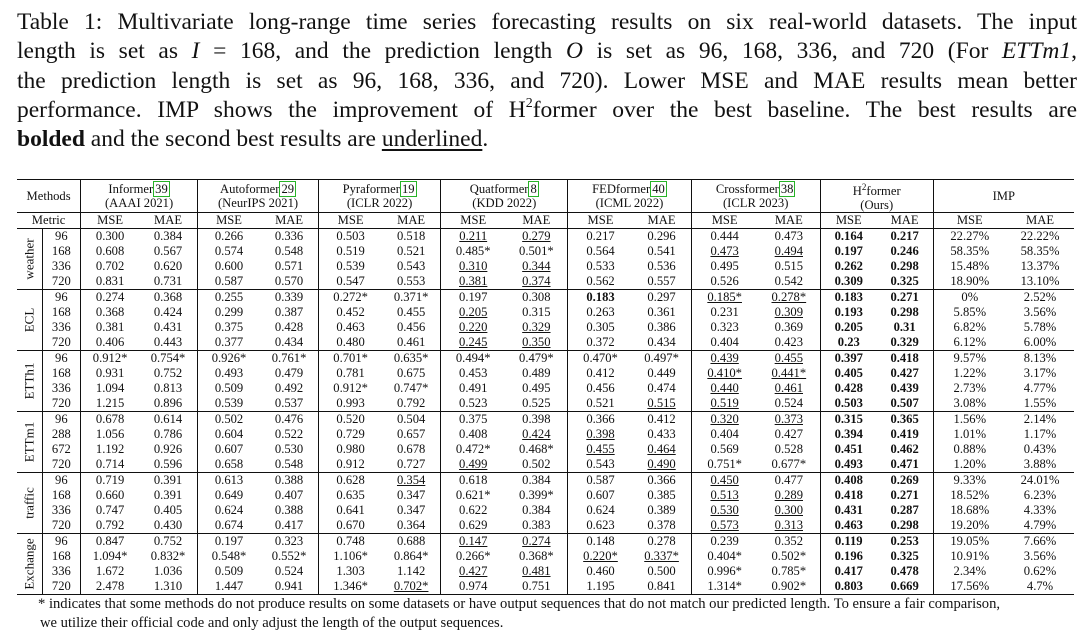 This screenshot has width=1089, height=636. I want to click on imp-cell: 0.88%, so click(969, 450).